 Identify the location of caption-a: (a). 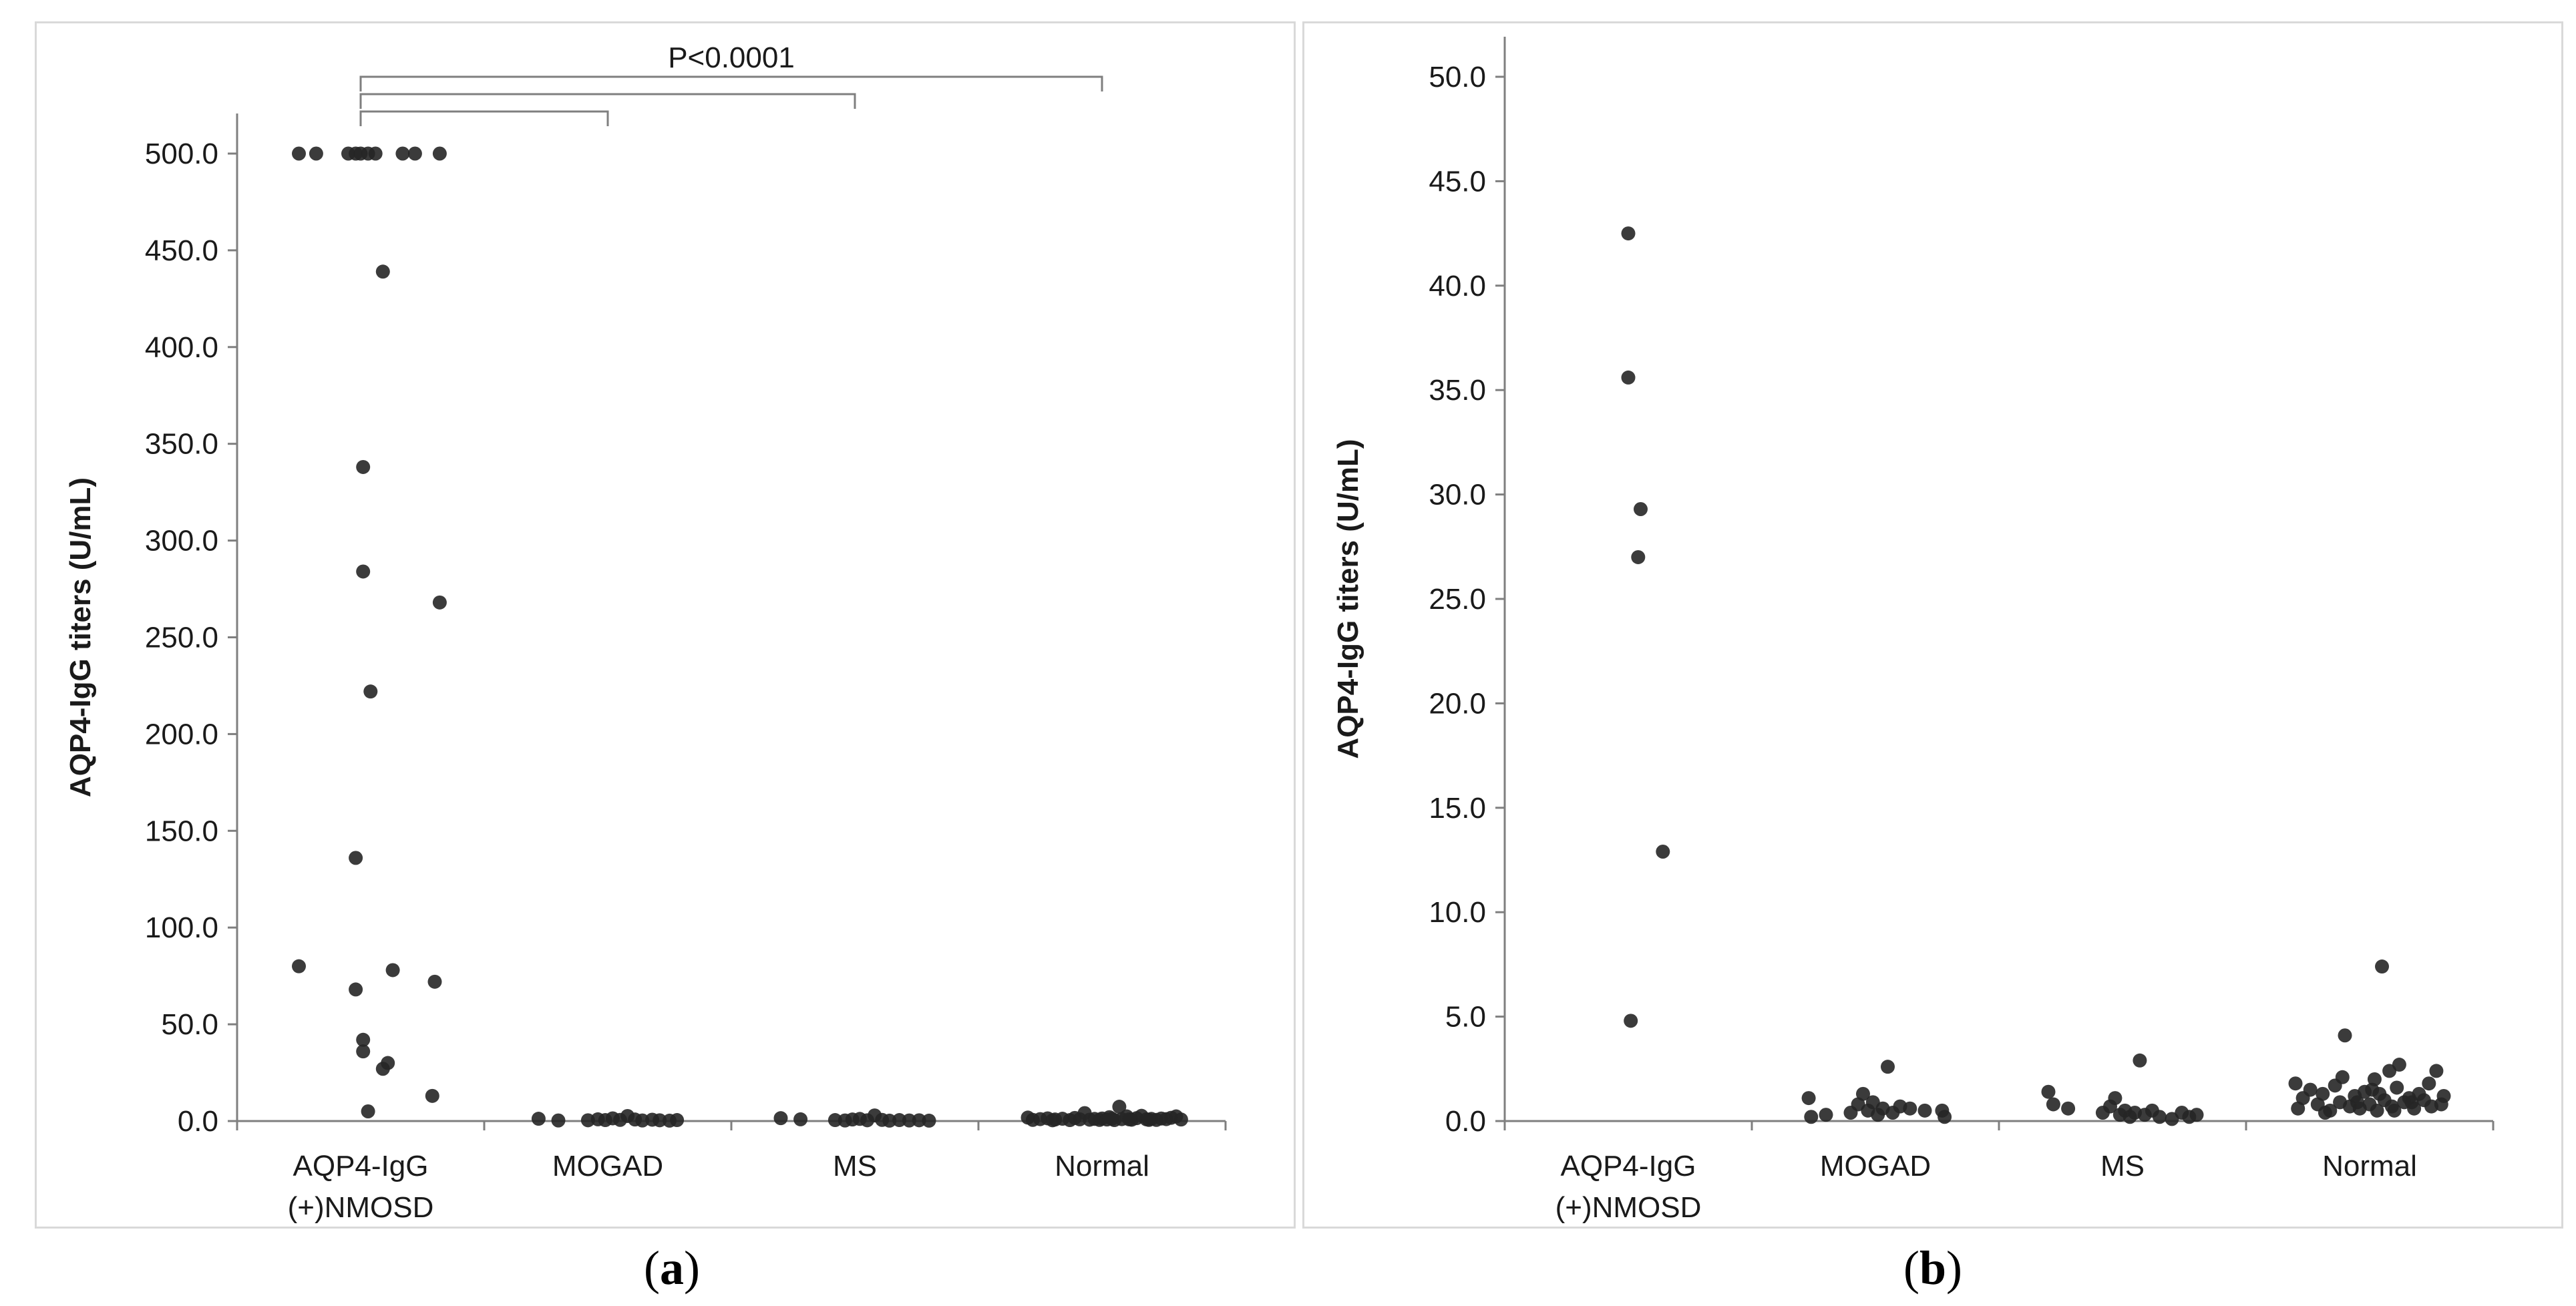
(672, 1268).